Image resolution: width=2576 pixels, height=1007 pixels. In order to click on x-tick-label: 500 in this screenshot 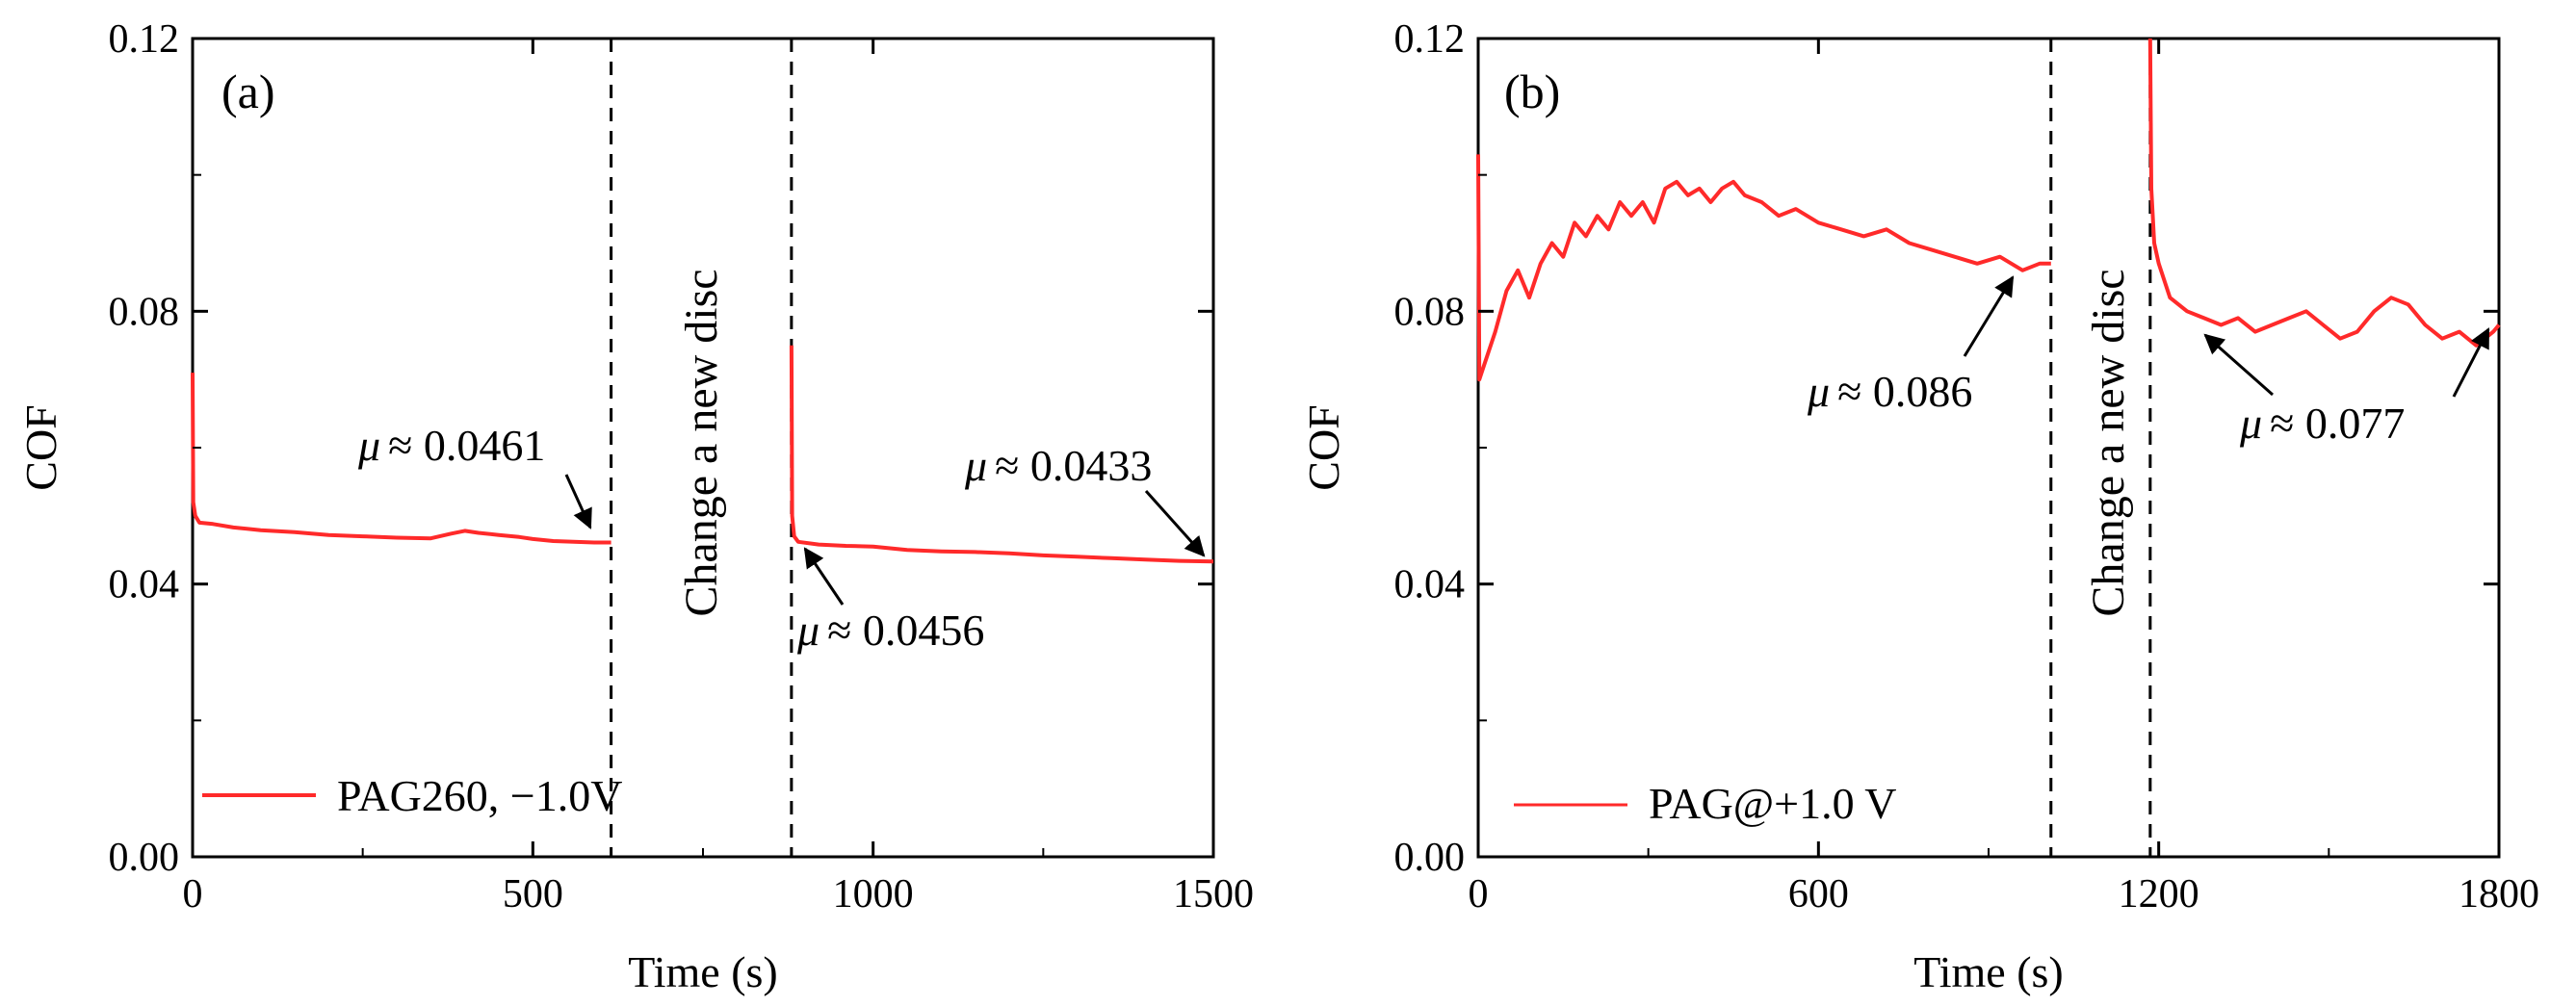, I will do `click(533, 894)`.